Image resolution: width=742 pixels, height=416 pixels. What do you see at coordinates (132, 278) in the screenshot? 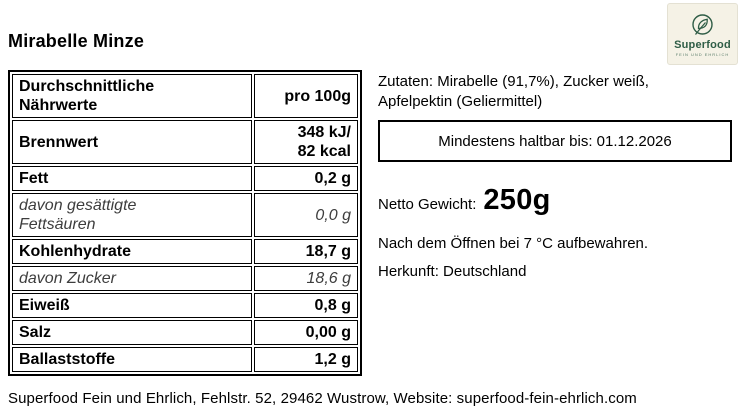
I see `nutrition-label: davon Zucker` at bounding box center [132, 278].